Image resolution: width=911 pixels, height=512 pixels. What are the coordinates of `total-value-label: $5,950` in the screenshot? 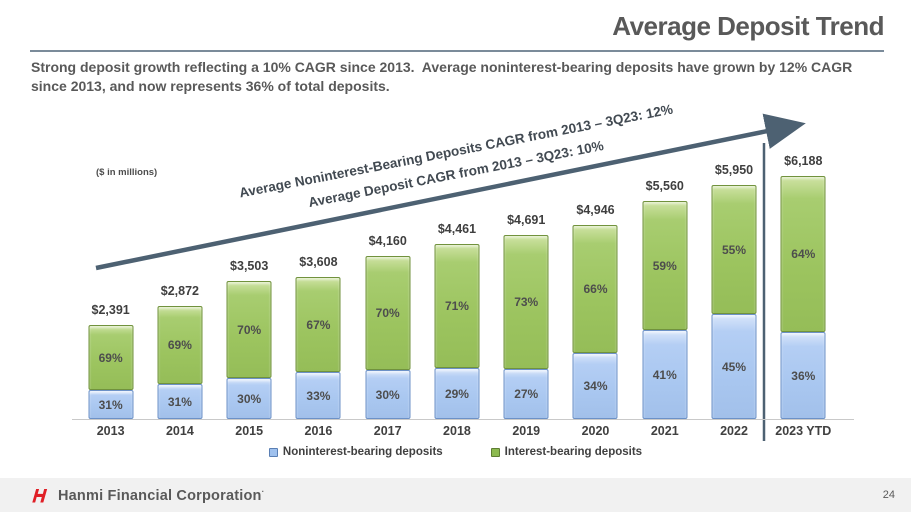 It's located at (734, 170).